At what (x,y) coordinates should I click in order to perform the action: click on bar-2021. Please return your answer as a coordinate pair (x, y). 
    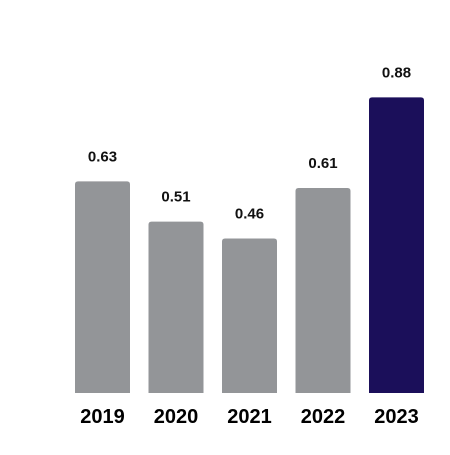
    Looking at the image, I should click on (249, 315).